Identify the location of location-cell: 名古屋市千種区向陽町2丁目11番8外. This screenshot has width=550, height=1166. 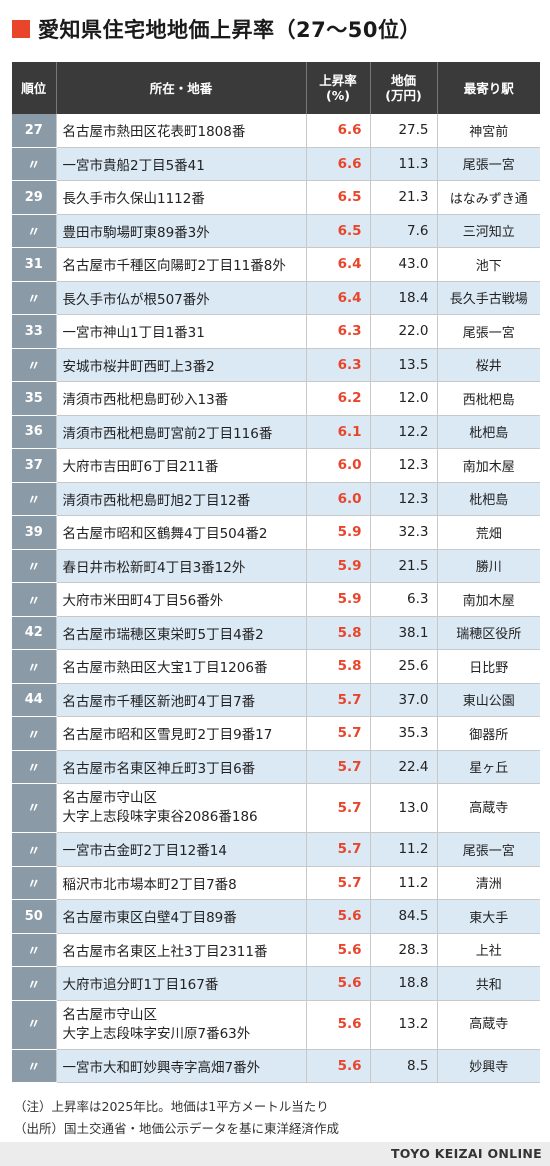
(181, 264).